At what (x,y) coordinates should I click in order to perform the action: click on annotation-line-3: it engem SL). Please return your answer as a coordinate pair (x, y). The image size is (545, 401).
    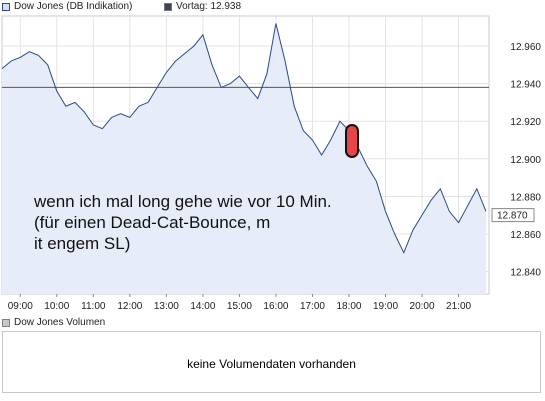
    Looking at the image, I should click on (82, 243).